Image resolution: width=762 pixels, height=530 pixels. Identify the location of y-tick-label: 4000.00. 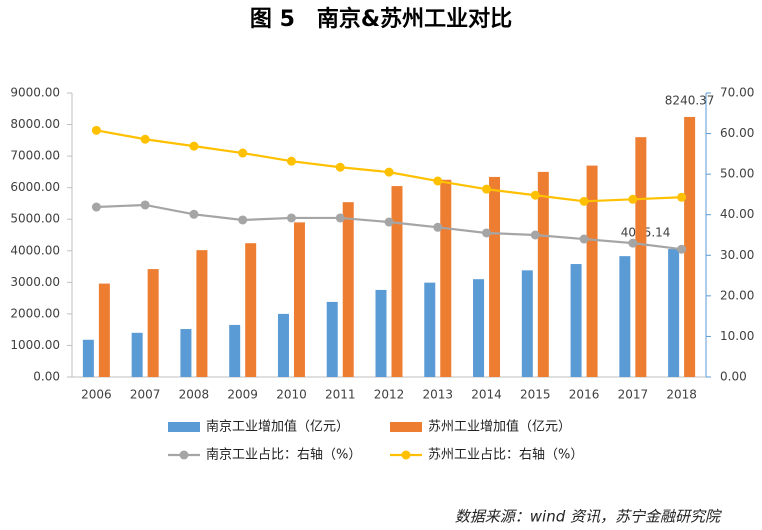
(35, 250).